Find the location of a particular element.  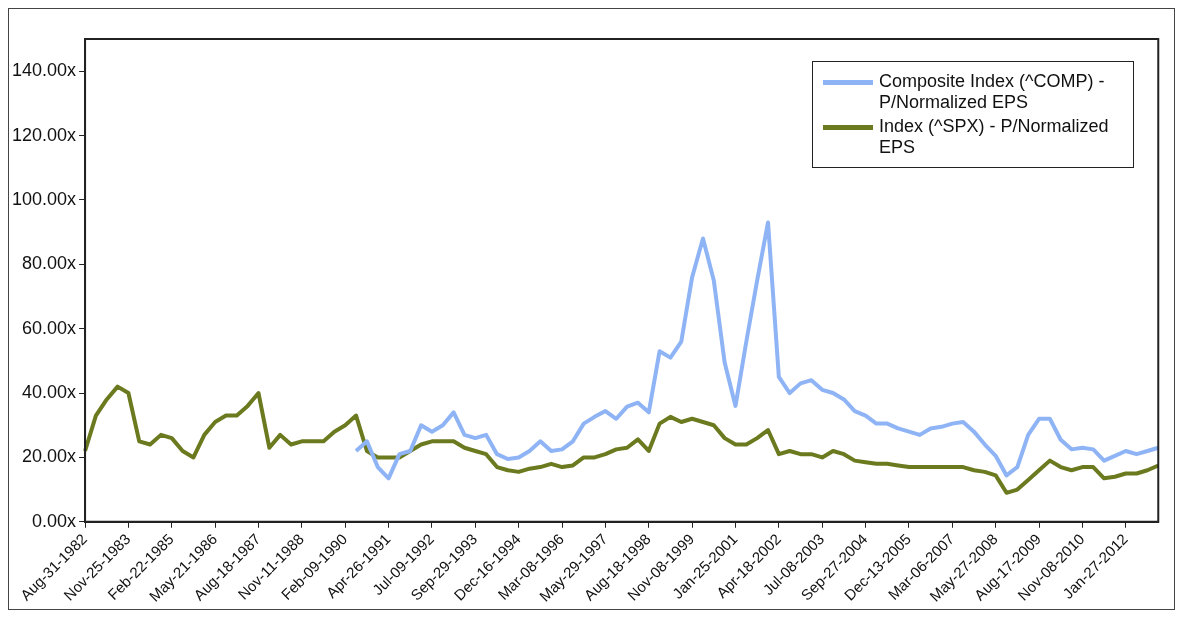

y-tick-label: 20.00x is located at coordinates (49, 456).